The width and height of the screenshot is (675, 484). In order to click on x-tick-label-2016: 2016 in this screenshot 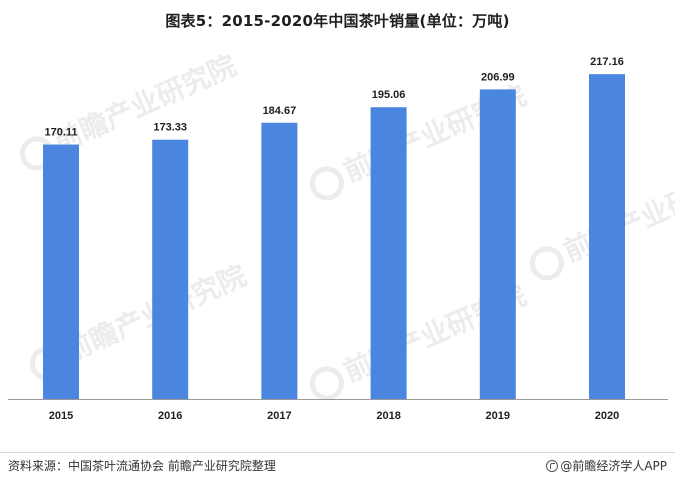, I will do `click(170, 416)`.